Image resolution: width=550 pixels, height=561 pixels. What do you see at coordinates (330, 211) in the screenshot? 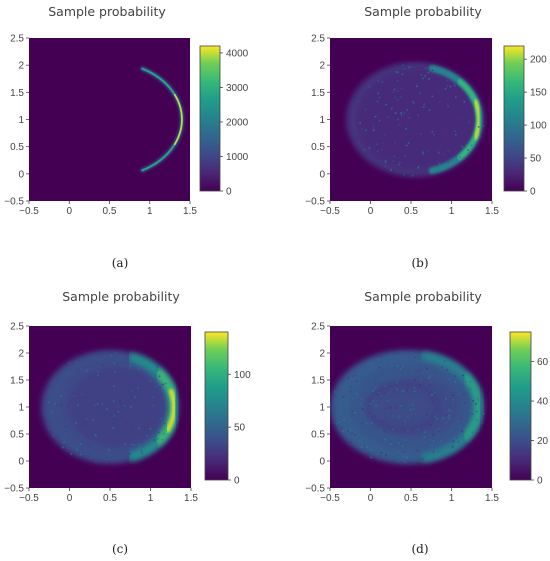
I see `x-tick-label: −0.5` at bounding box center [330, 211].